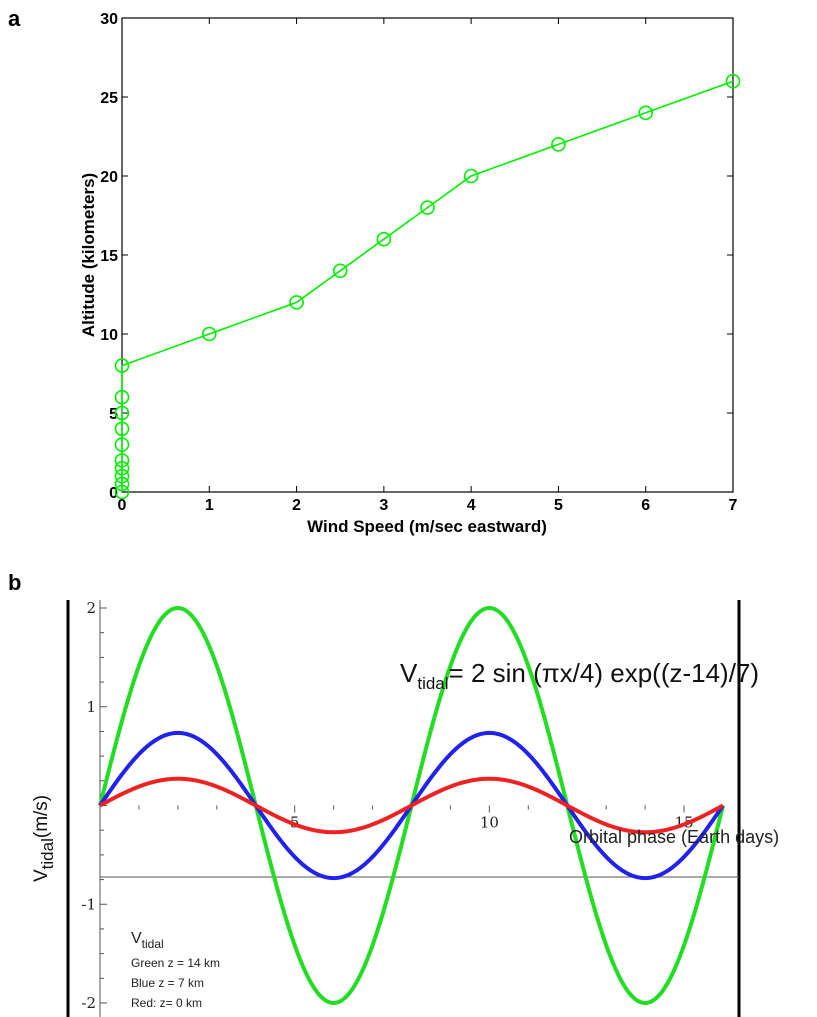 The width and height of the screenshot is (817, 1017). What do you see at coordinates (91, 707) in the screenshot?
I see `chart-b-y-tick-label: 1` at bounding box center [91, 707].